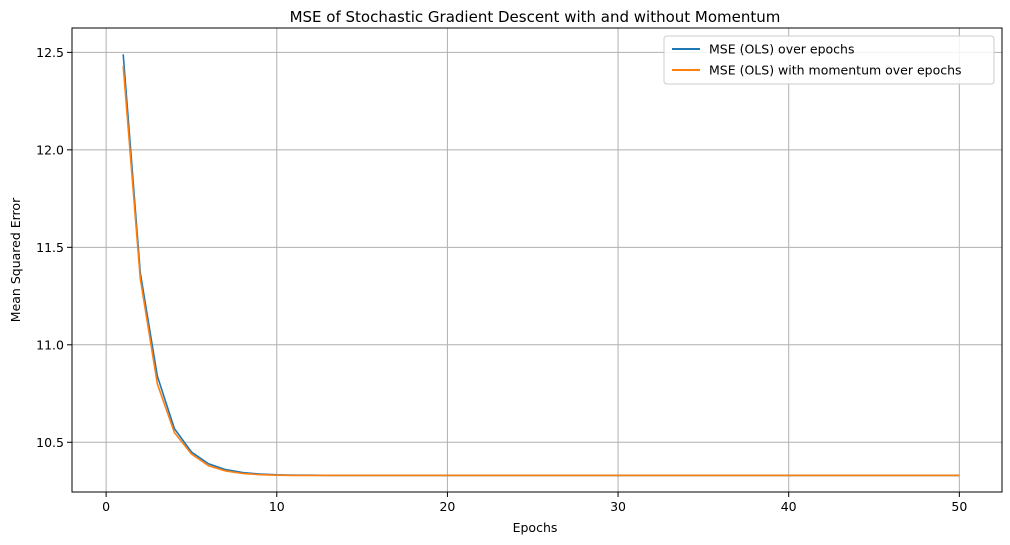 The height and width of the screenshot is (545, 1010). What do you see at coordinates (50, 149) in the screenshot?
I see `y-tick-label: 12.0` at bounding box center [50, 149].